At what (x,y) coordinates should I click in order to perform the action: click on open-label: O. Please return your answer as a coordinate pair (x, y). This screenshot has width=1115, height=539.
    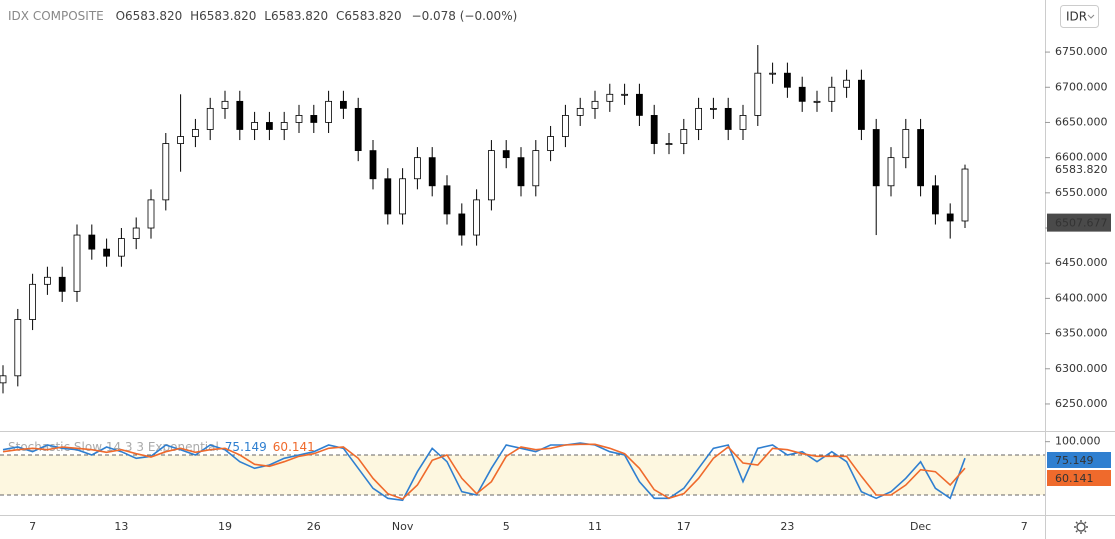
    Looking at the image, I should click on (120, 16).